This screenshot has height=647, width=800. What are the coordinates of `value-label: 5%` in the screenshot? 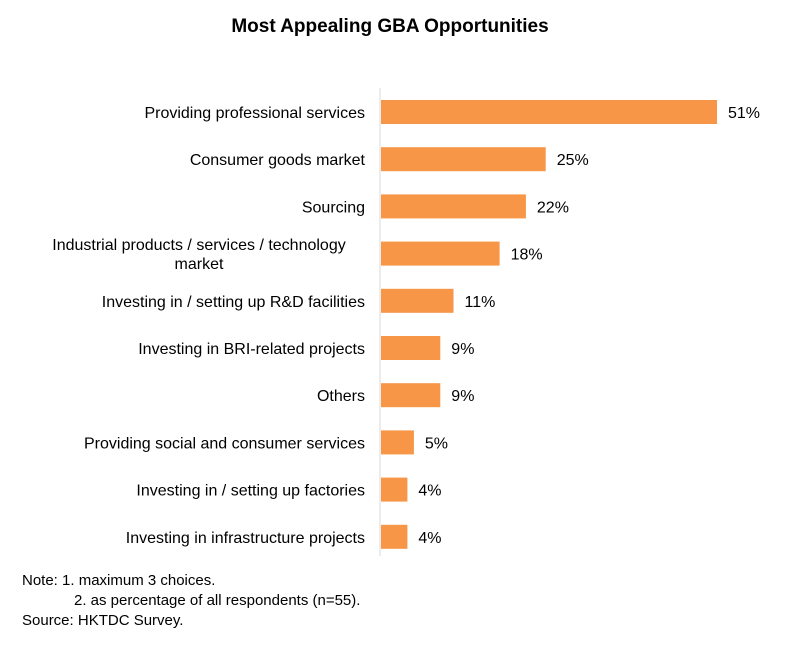 It's located at (436, 443).